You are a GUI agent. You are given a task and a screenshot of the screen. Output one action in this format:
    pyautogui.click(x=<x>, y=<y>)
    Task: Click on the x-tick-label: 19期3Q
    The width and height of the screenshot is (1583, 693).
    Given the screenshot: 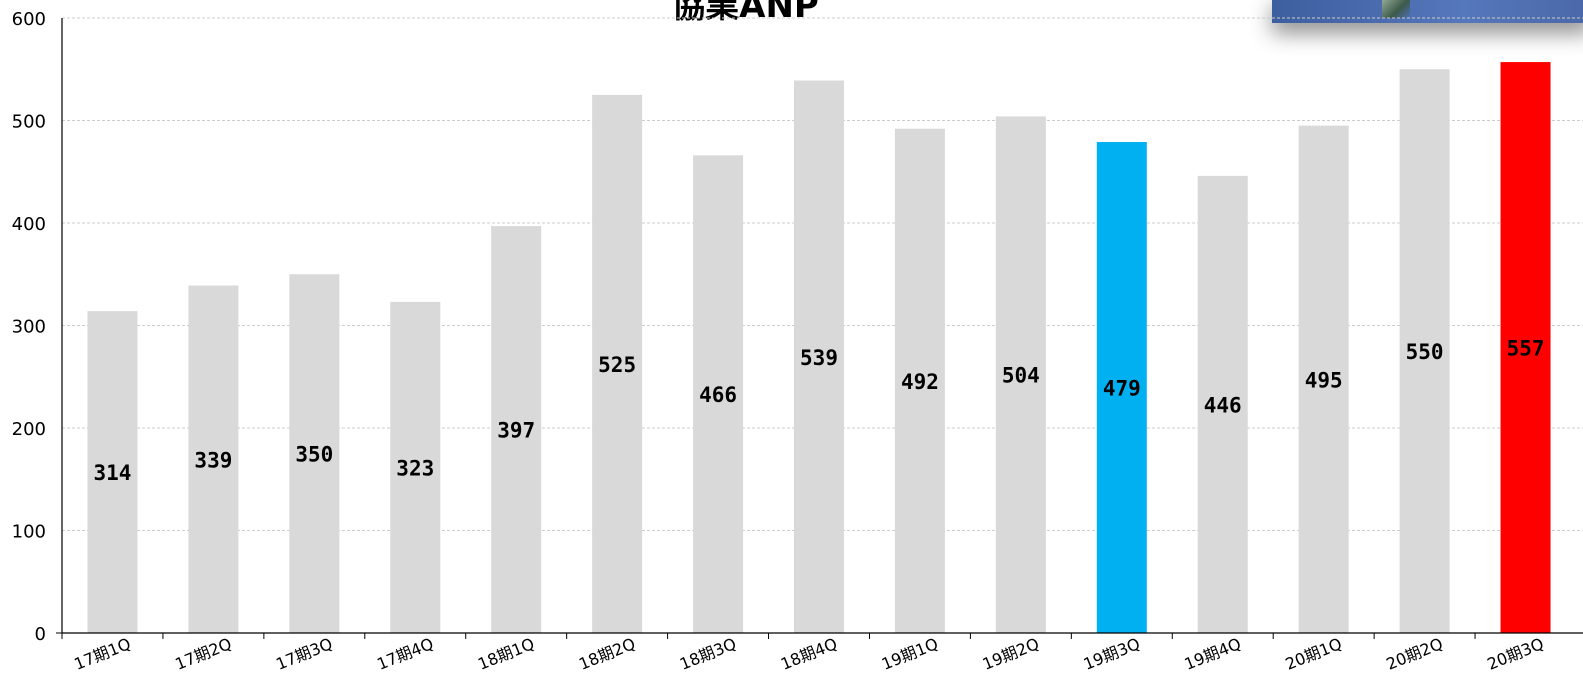 What is the action you would take?
    pyautogui.click(x=1112, y=654)
    